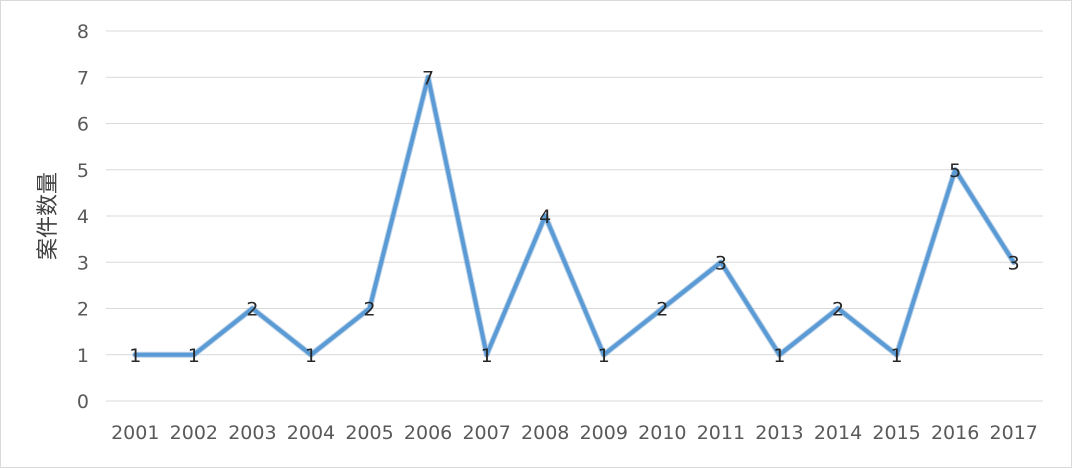  Describe the element at coordinates (83, 78) in the screenshot. I see `y-tick-label: 7` at that location.